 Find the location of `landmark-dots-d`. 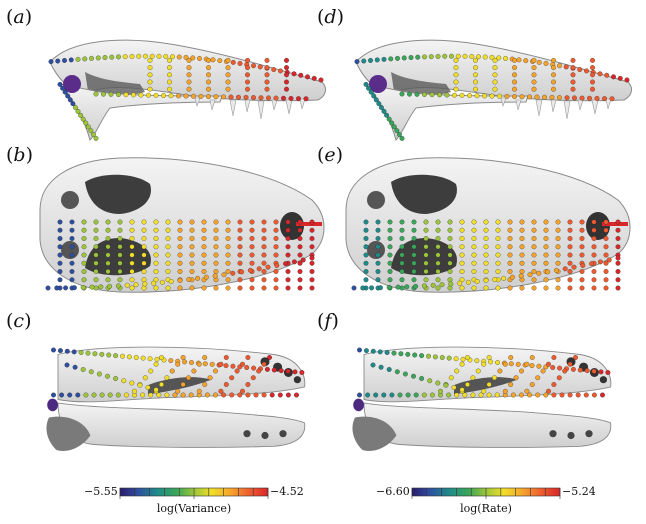

landmark-dots-d is located at coordinates (492, 97).